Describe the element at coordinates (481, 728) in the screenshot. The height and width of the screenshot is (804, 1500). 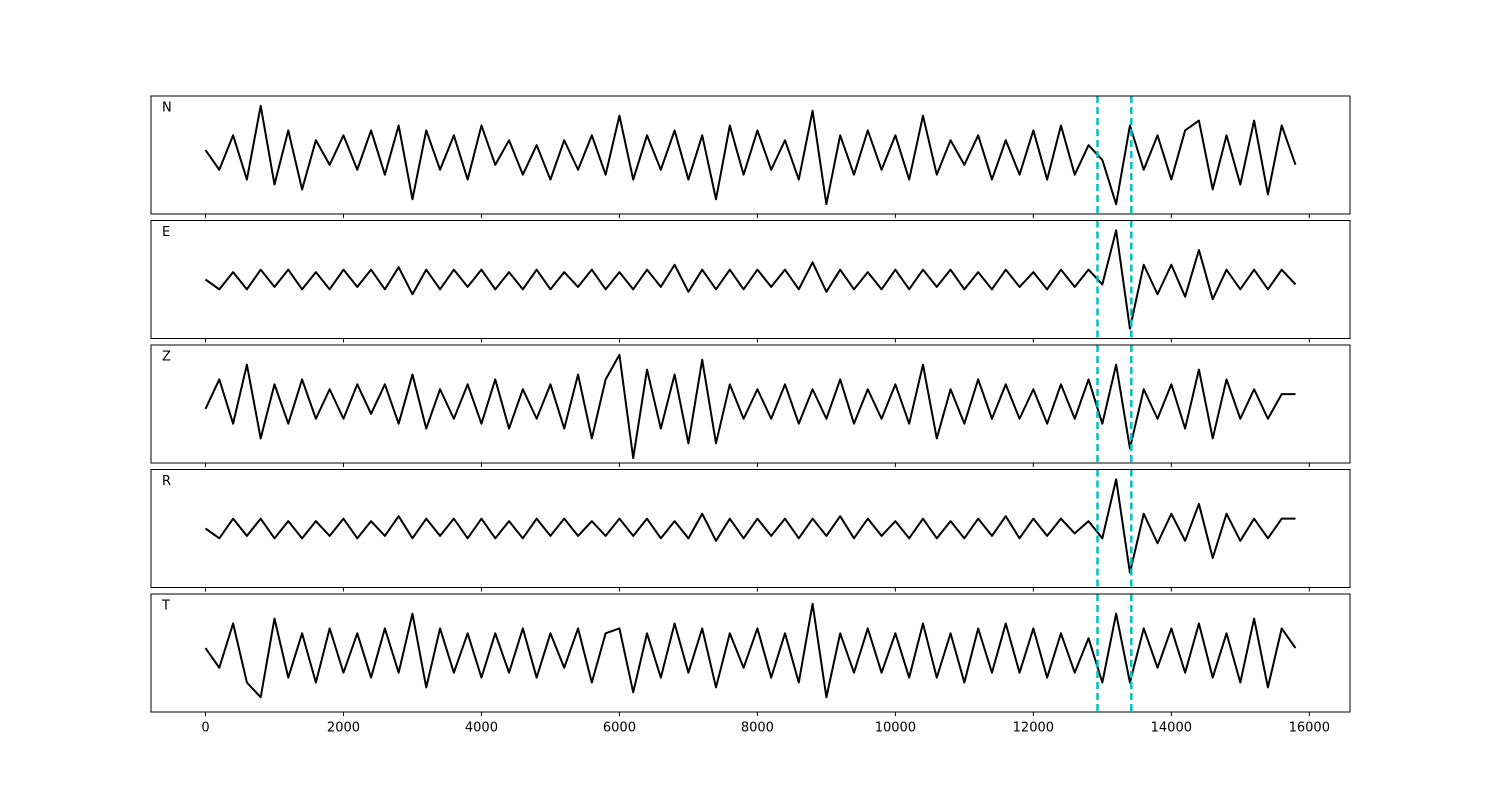
I see `x-tick-label: 4000` at that location.